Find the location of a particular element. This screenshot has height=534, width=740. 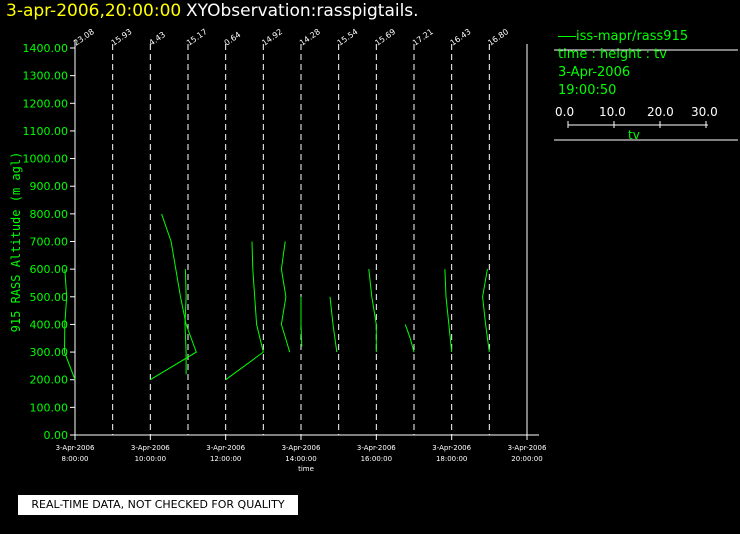

sounding-value-label: 23.08 is located at coordinates (84, 37).